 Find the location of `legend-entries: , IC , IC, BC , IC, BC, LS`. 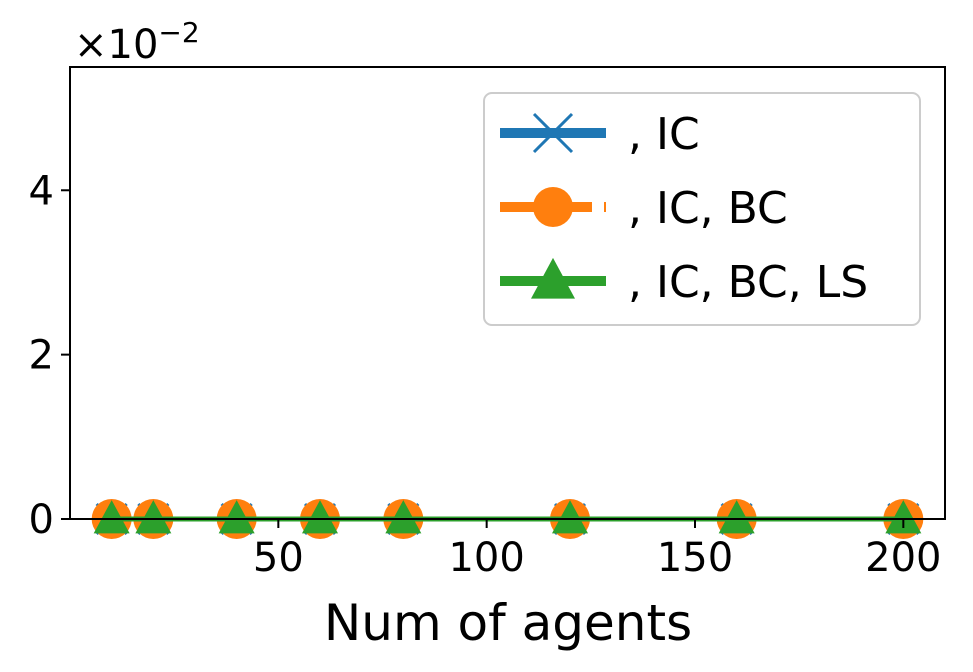

legend-entries: , IC , IC, BC , IC, BC, LS is located at coordinates (684, 208).